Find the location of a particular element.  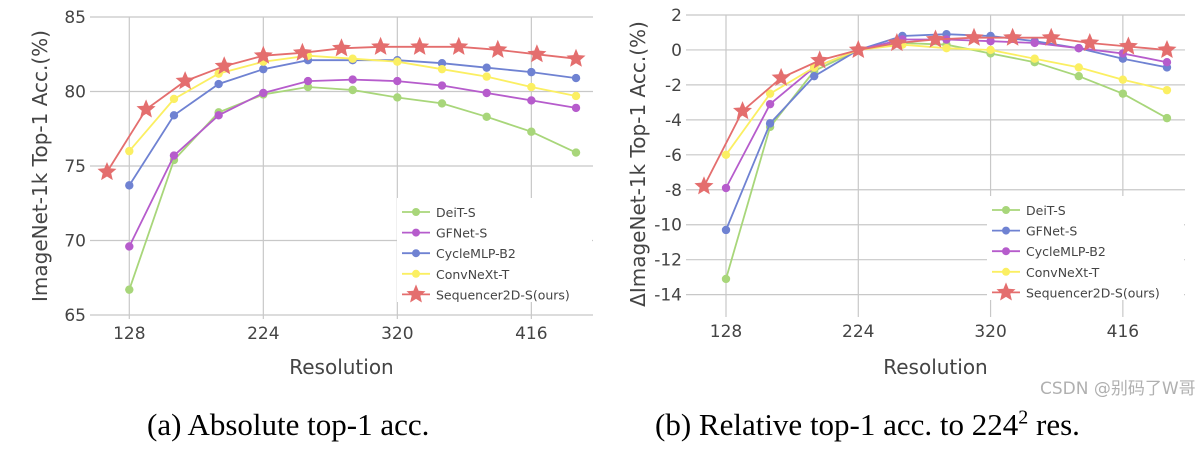

caption-a: (a) Absolute top-1 acc. is located at coordinates (288, 425).